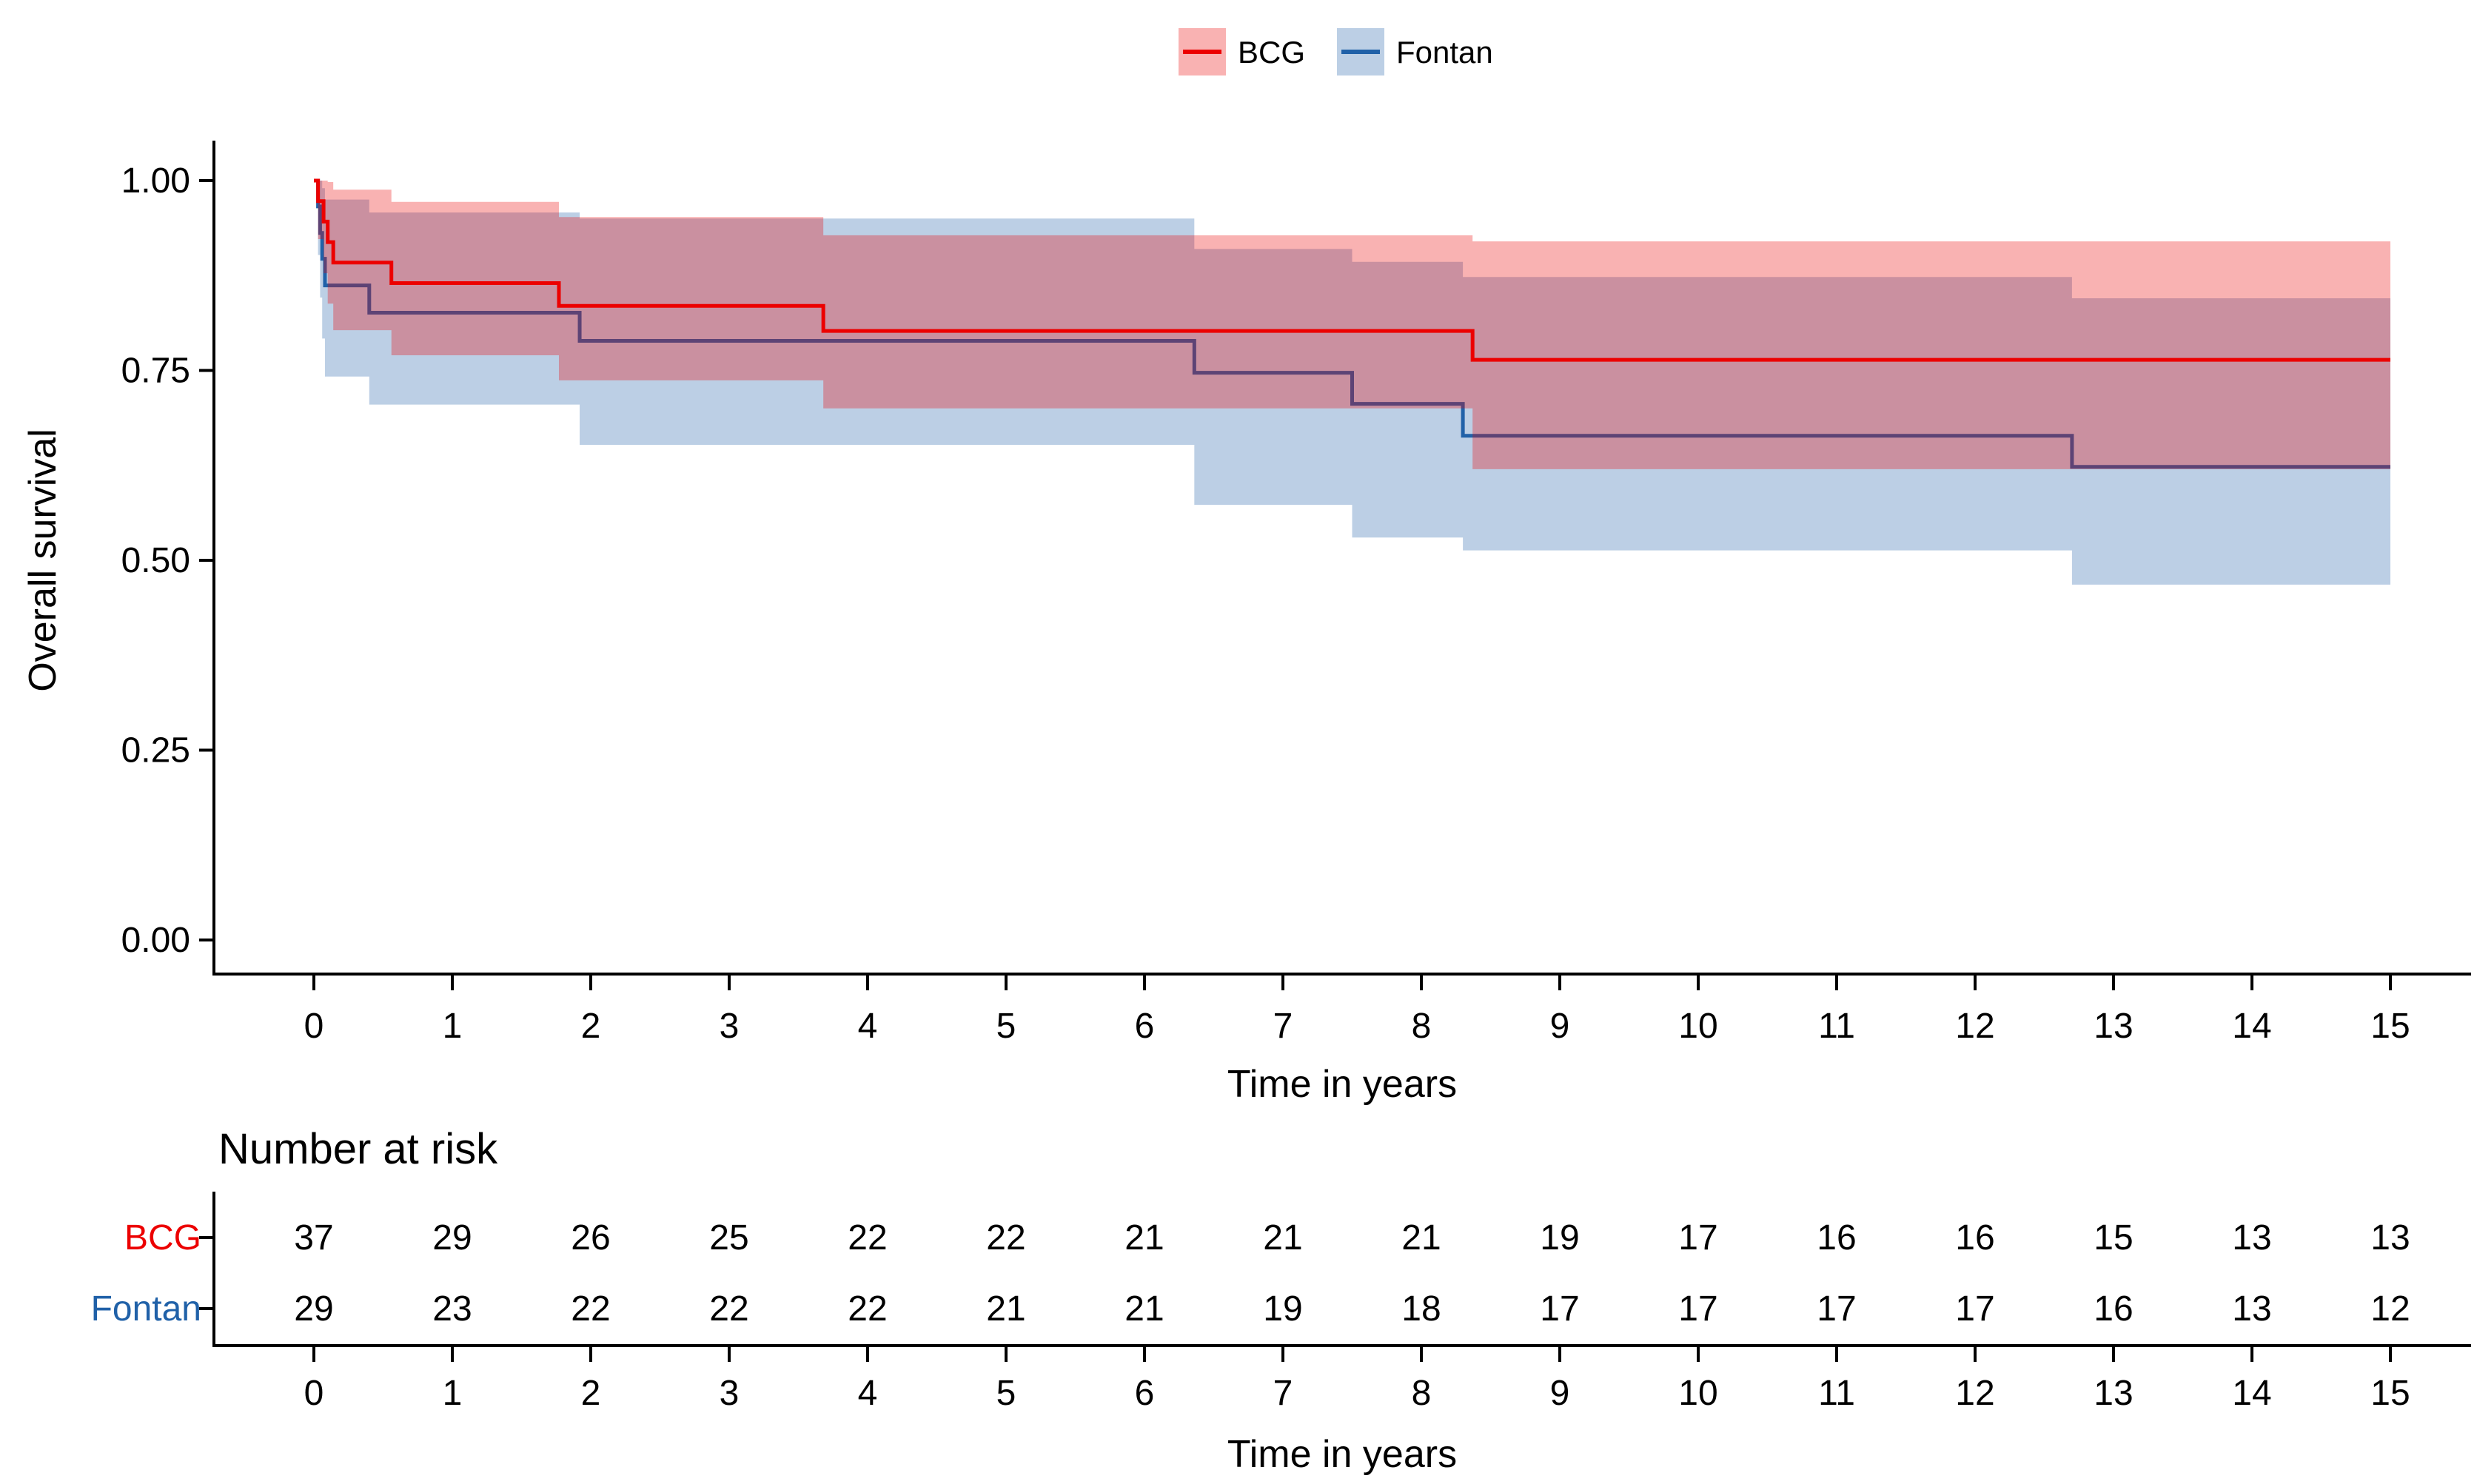  What do you see at coordinates (1421, 1238) in the screenshot?
I see `risk-count-bcg-t8: 21` at bounding box center [1421, 1238].